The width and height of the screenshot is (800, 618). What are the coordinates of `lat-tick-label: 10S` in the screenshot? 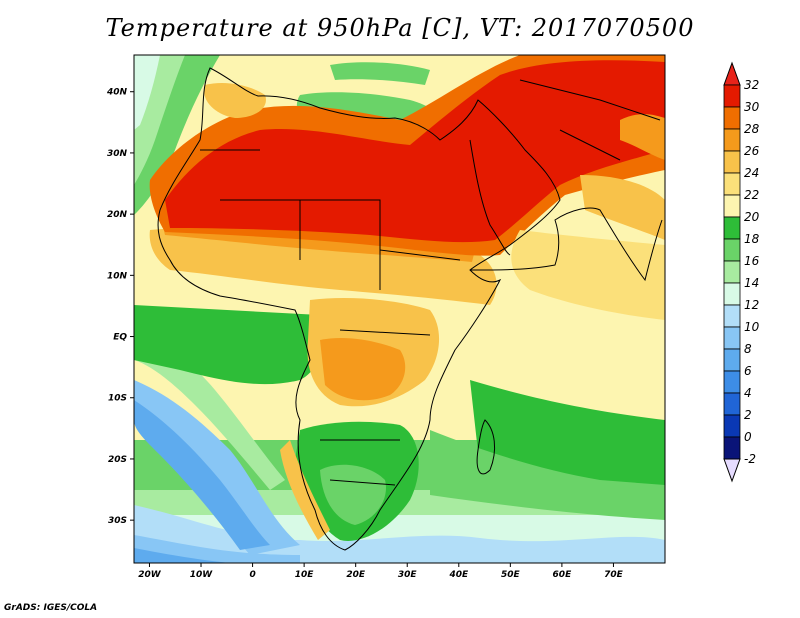 It's located at (117, 399).